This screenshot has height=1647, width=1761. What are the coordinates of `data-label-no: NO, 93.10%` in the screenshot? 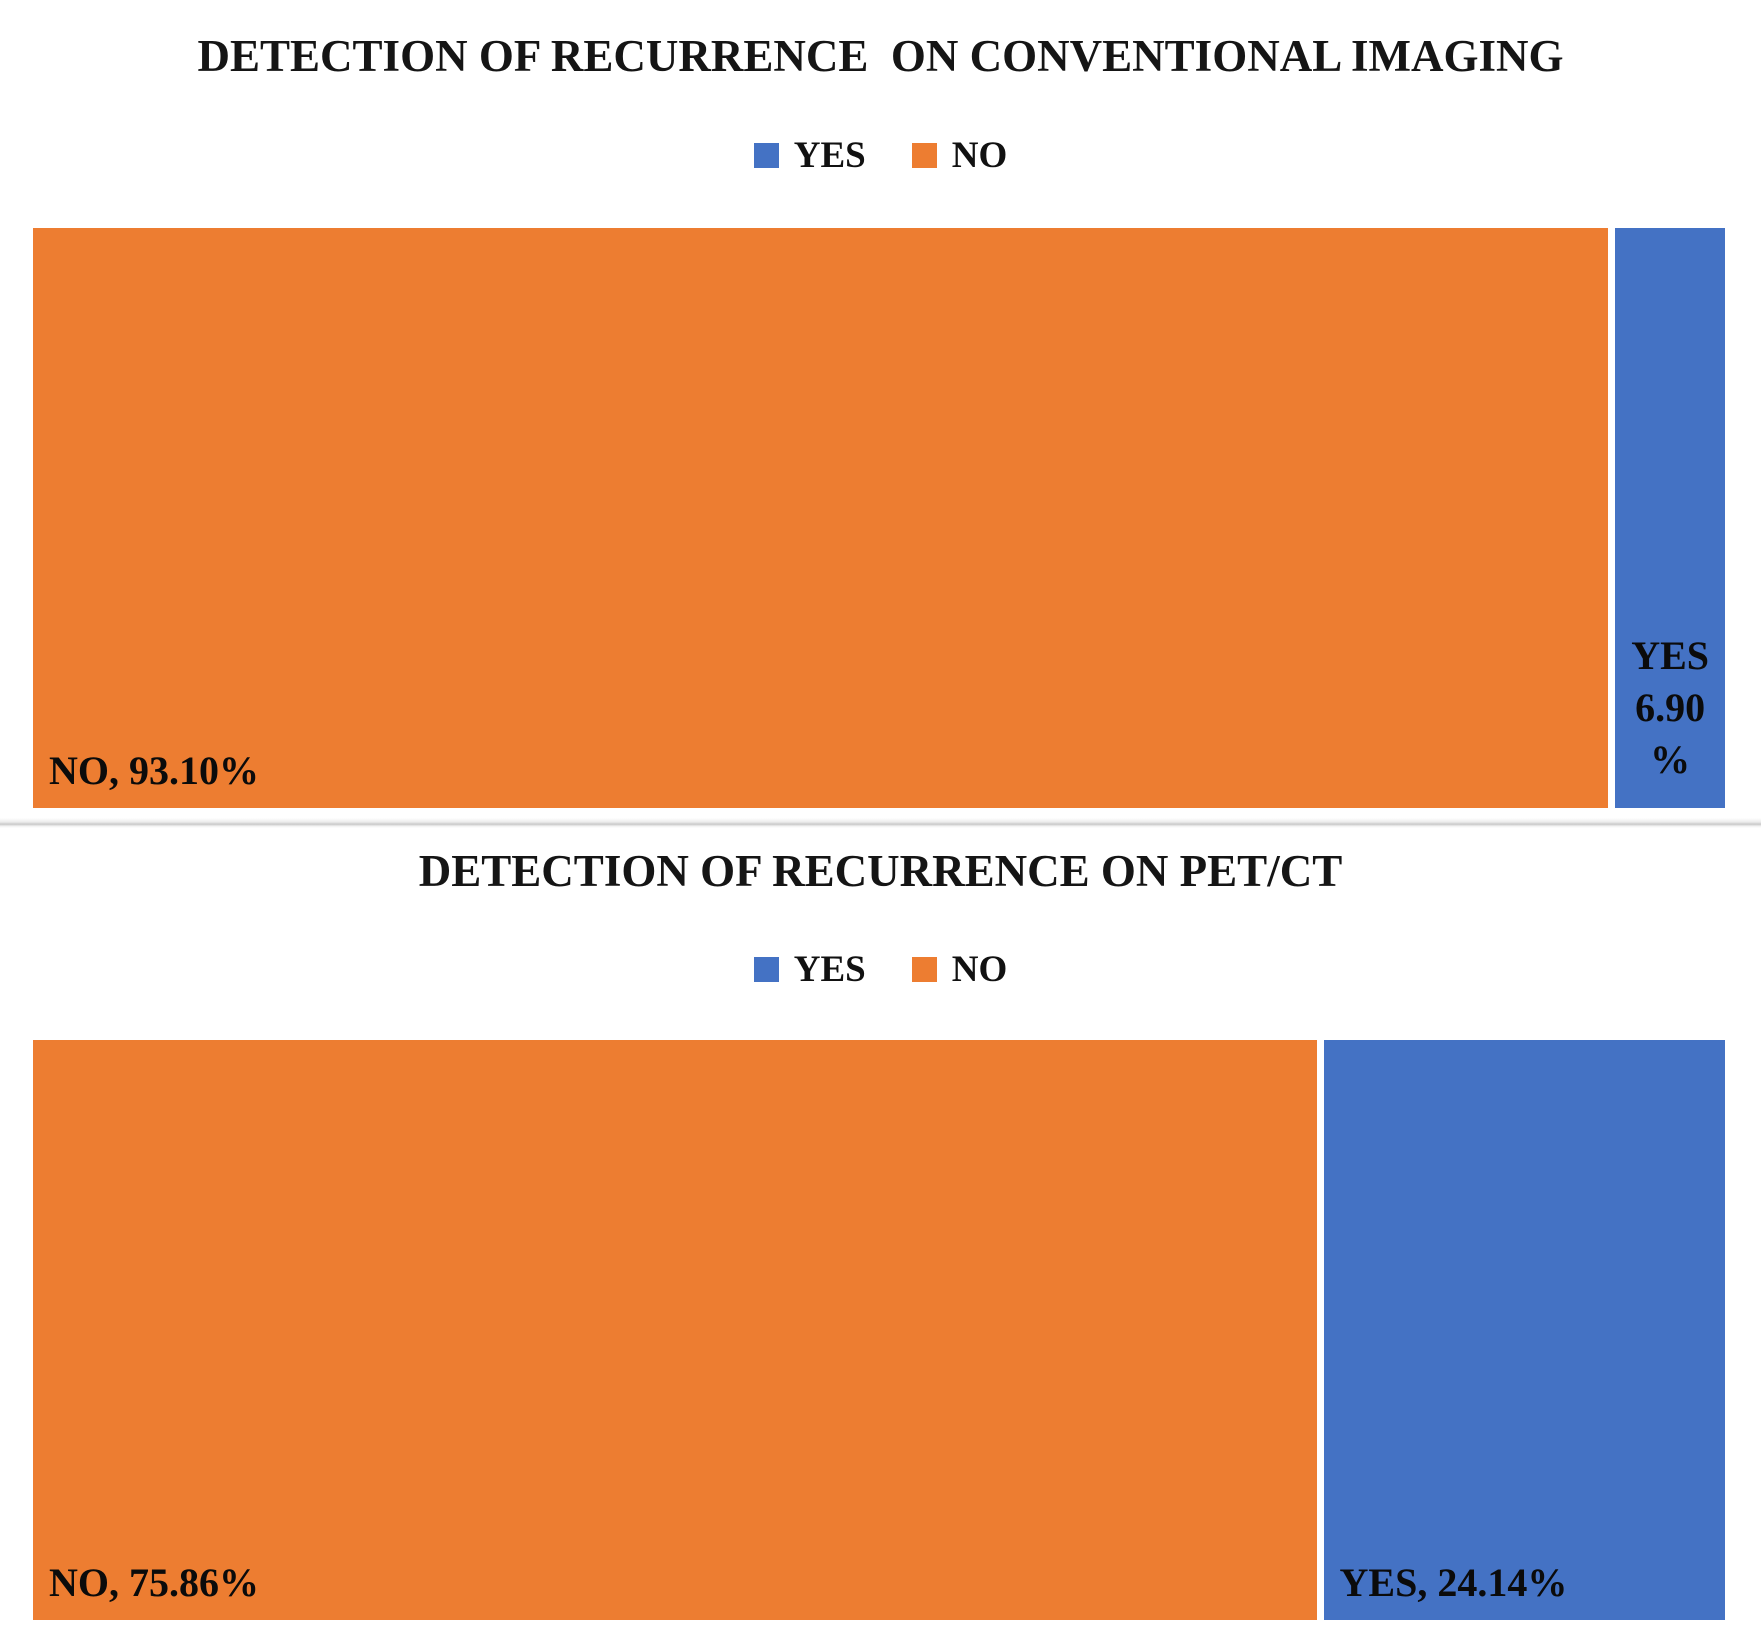 It's located at (154, 770).